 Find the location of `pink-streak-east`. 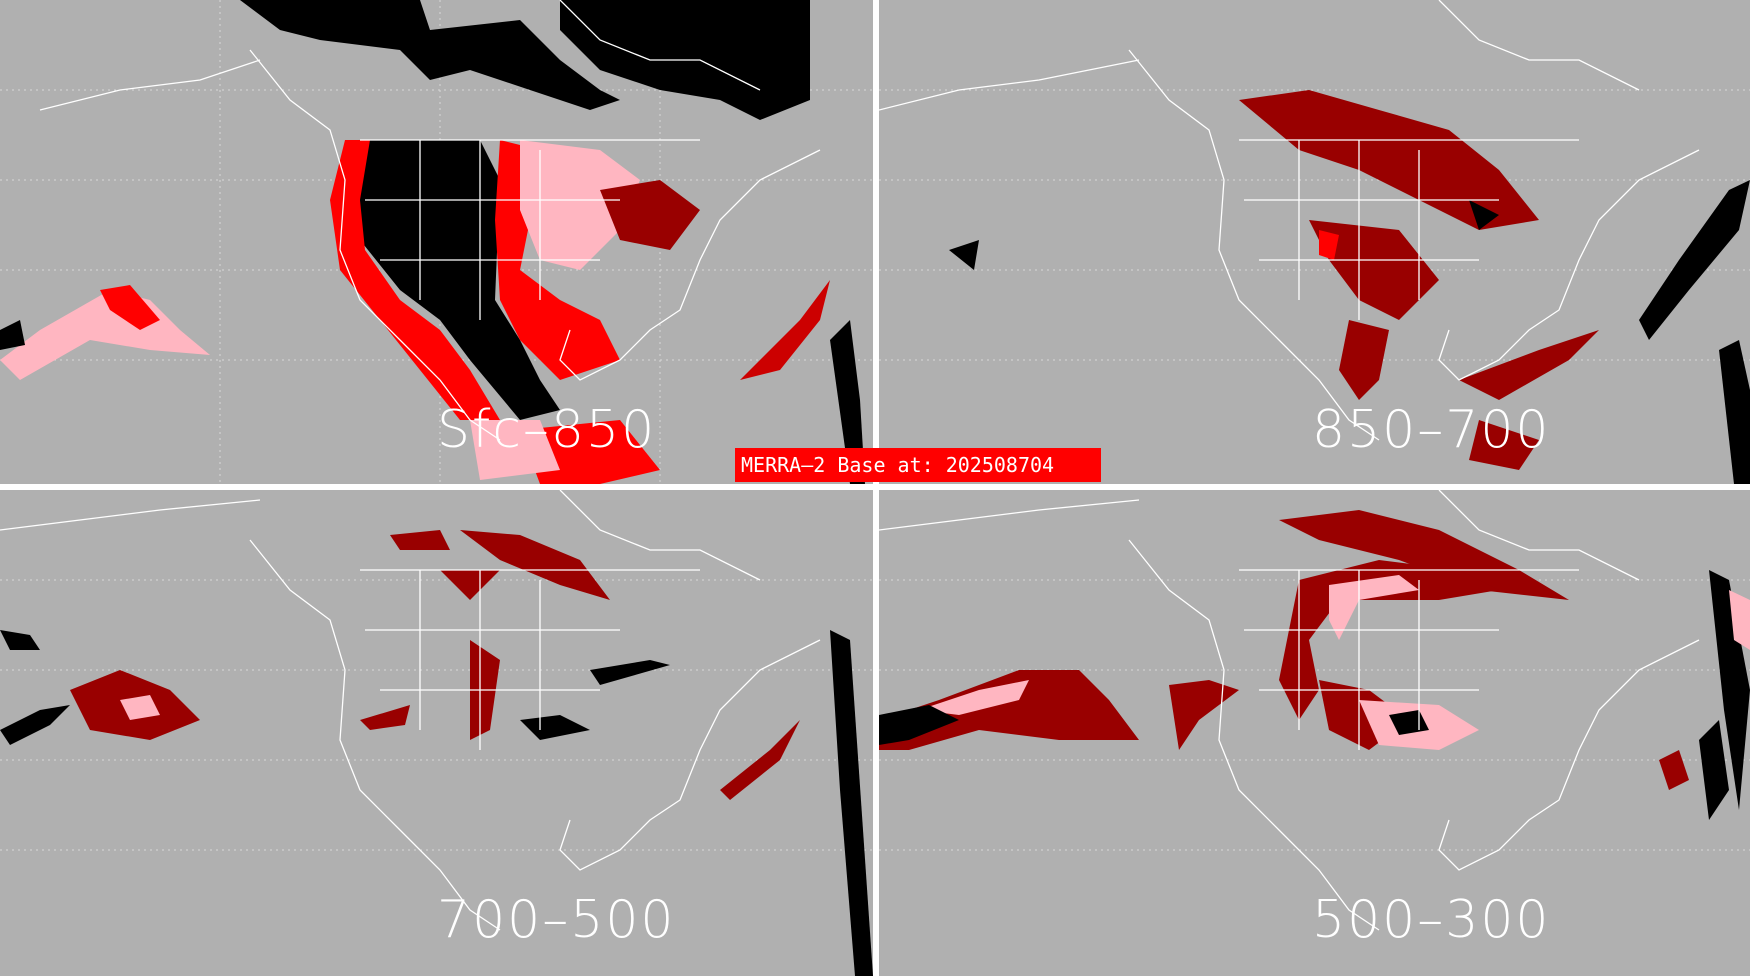

pink-streak-east is located at coordinates (1739, 620).